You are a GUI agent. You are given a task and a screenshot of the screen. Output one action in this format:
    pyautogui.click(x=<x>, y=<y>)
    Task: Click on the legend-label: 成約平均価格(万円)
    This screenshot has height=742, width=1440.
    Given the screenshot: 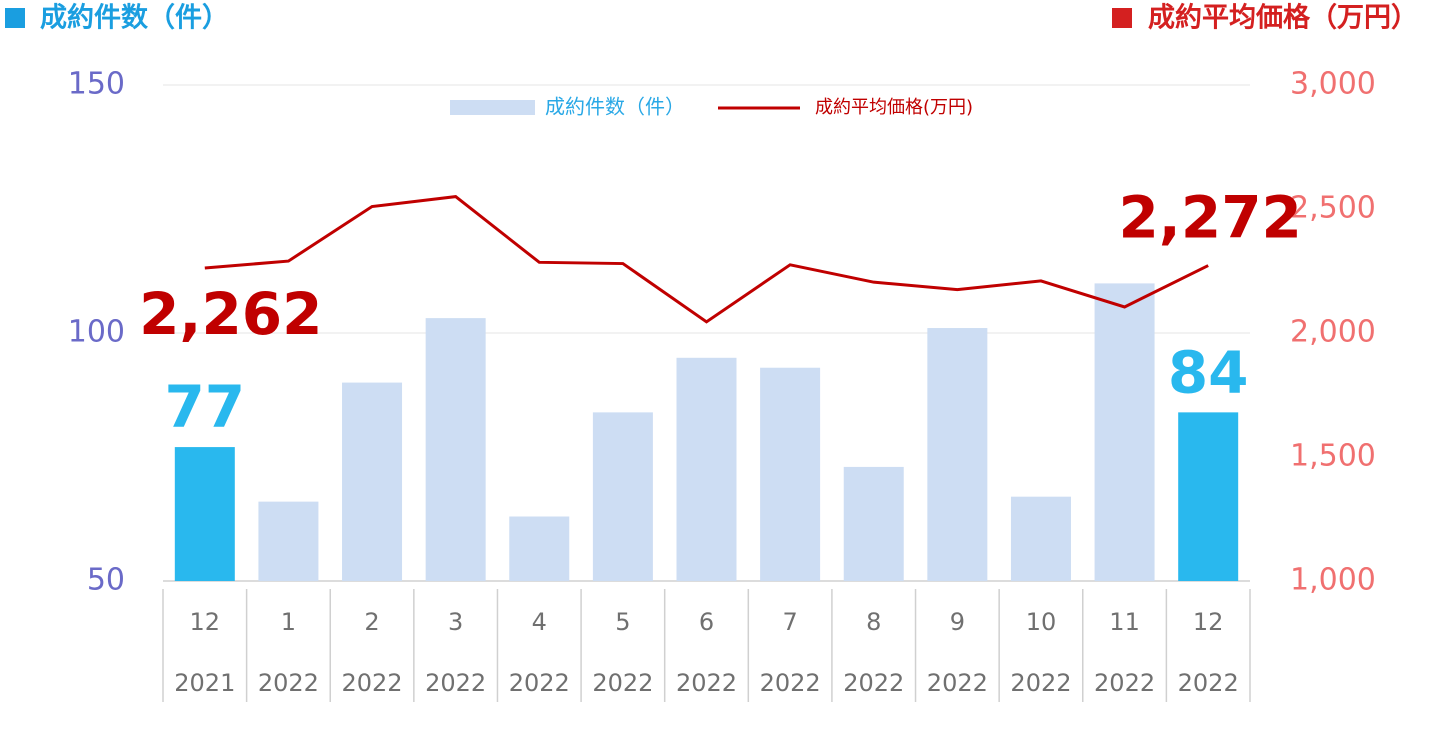 What is the action you would take?
    pyautogui.click(x=894, y=107)
    